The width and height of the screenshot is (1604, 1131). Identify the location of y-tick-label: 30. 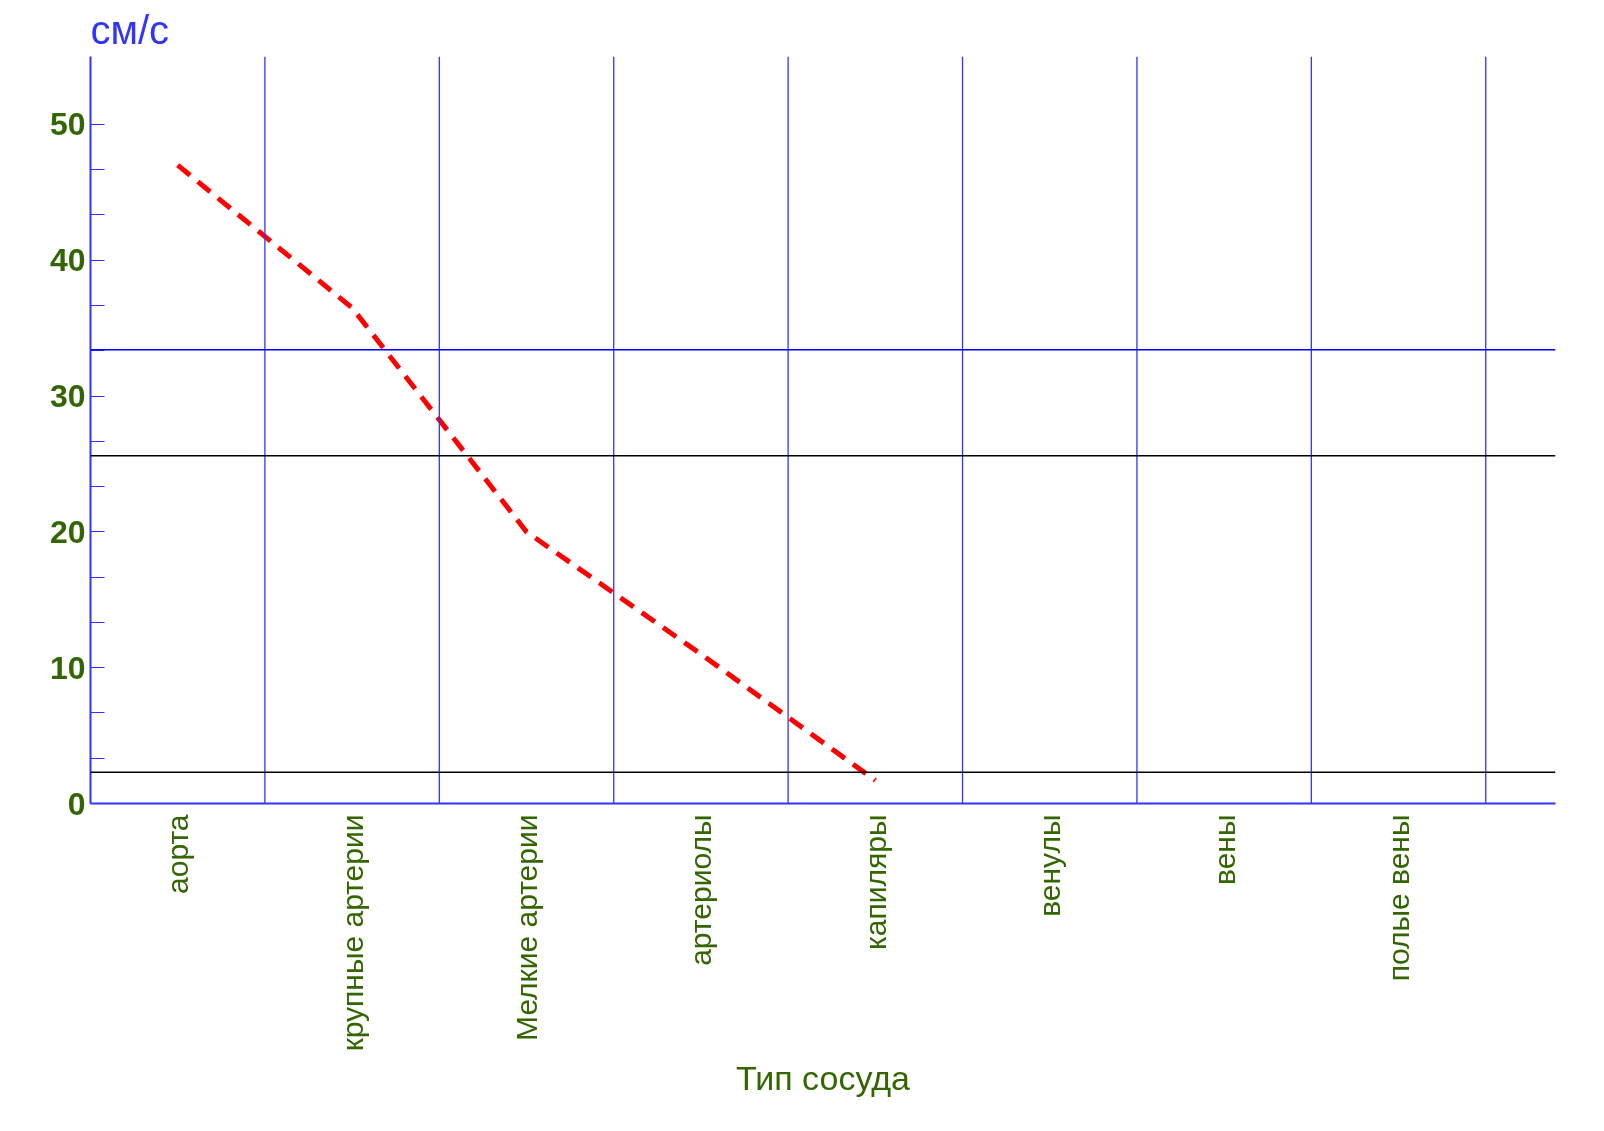
(67, 396).